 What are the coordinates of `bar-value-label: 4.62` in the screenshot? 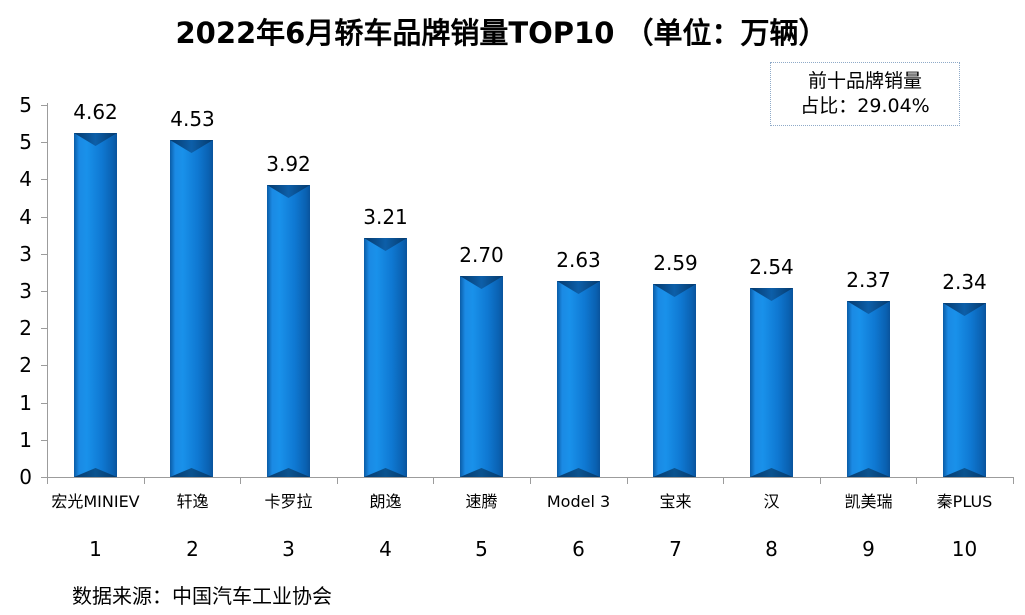 It's located at (95, 112).